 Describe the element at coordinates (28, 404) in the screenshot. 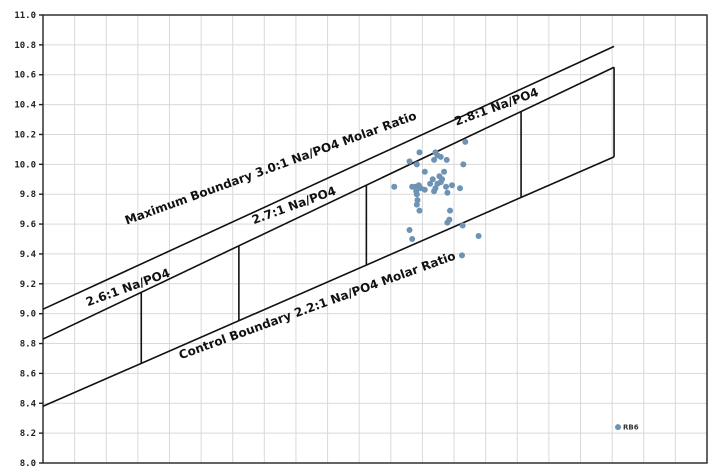

I see `y-tick-label: 8.4` at that location.